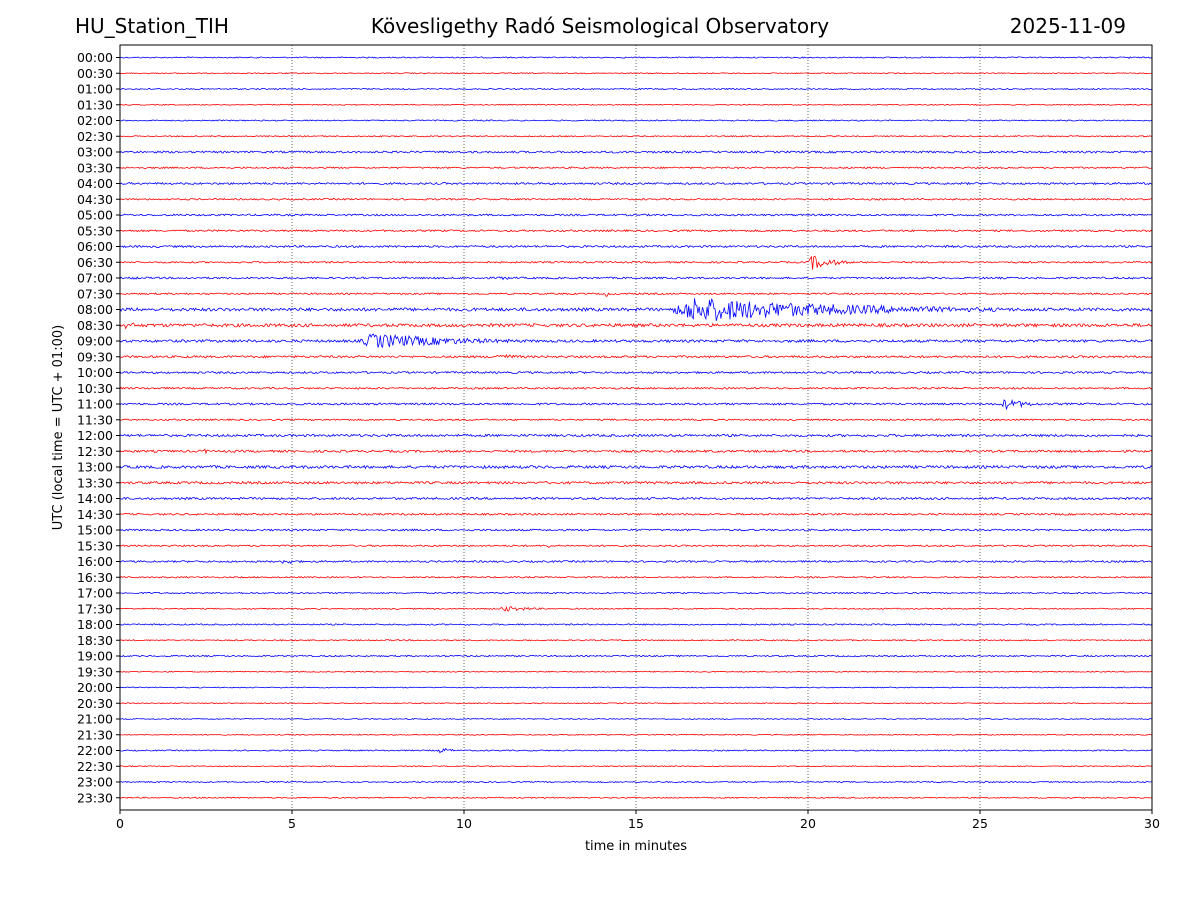 The image size is (1200, 900). Describe the element at coordinates (95, 624) in the screenshot. I see `y-tick-label: 18:00` at that location.